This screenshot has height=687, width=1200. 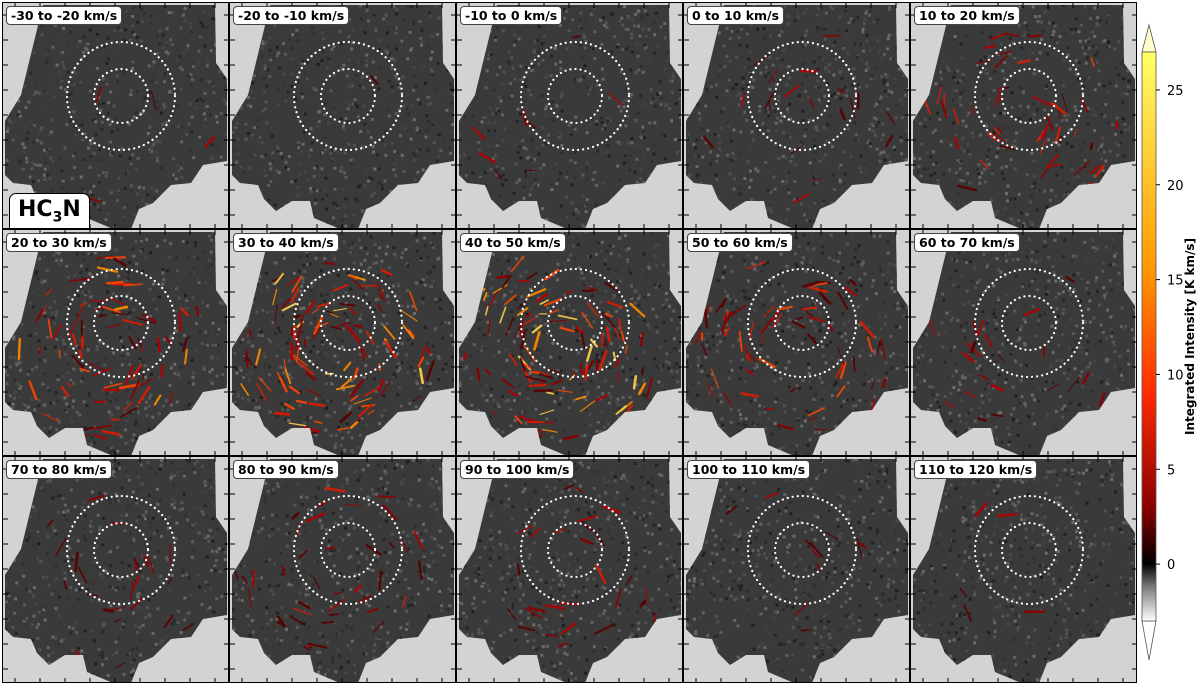 What do you see at coordinates (59, 242) in the screenshot?
I see `velocity-label: 20 to 30 km/s` at bounding box center [59, 242].